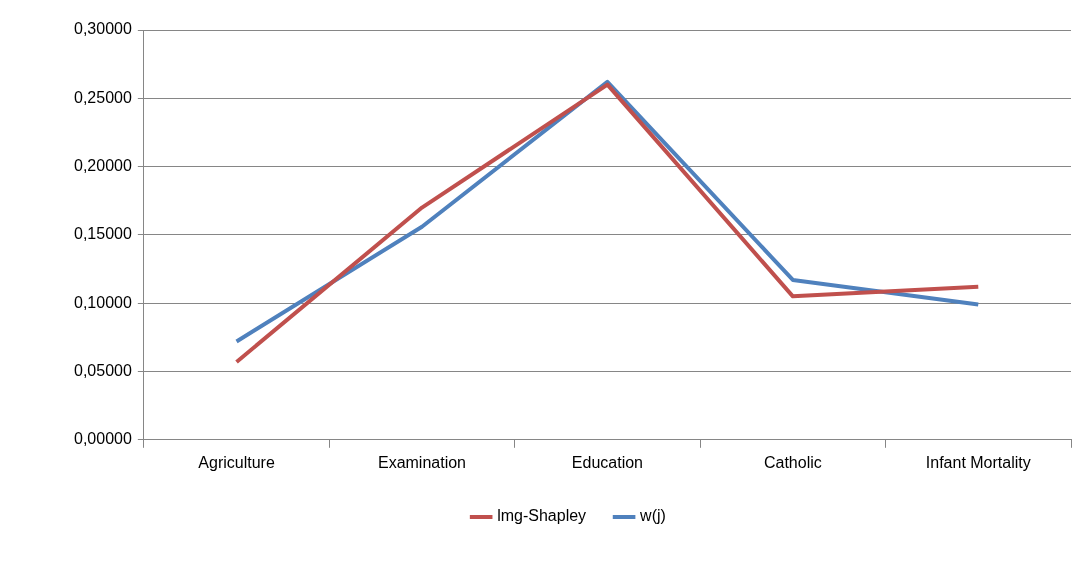 The height and width of the screenshot is (583, 1089). I want to click on y-tick-label: 0,00000, so click(102, 439).